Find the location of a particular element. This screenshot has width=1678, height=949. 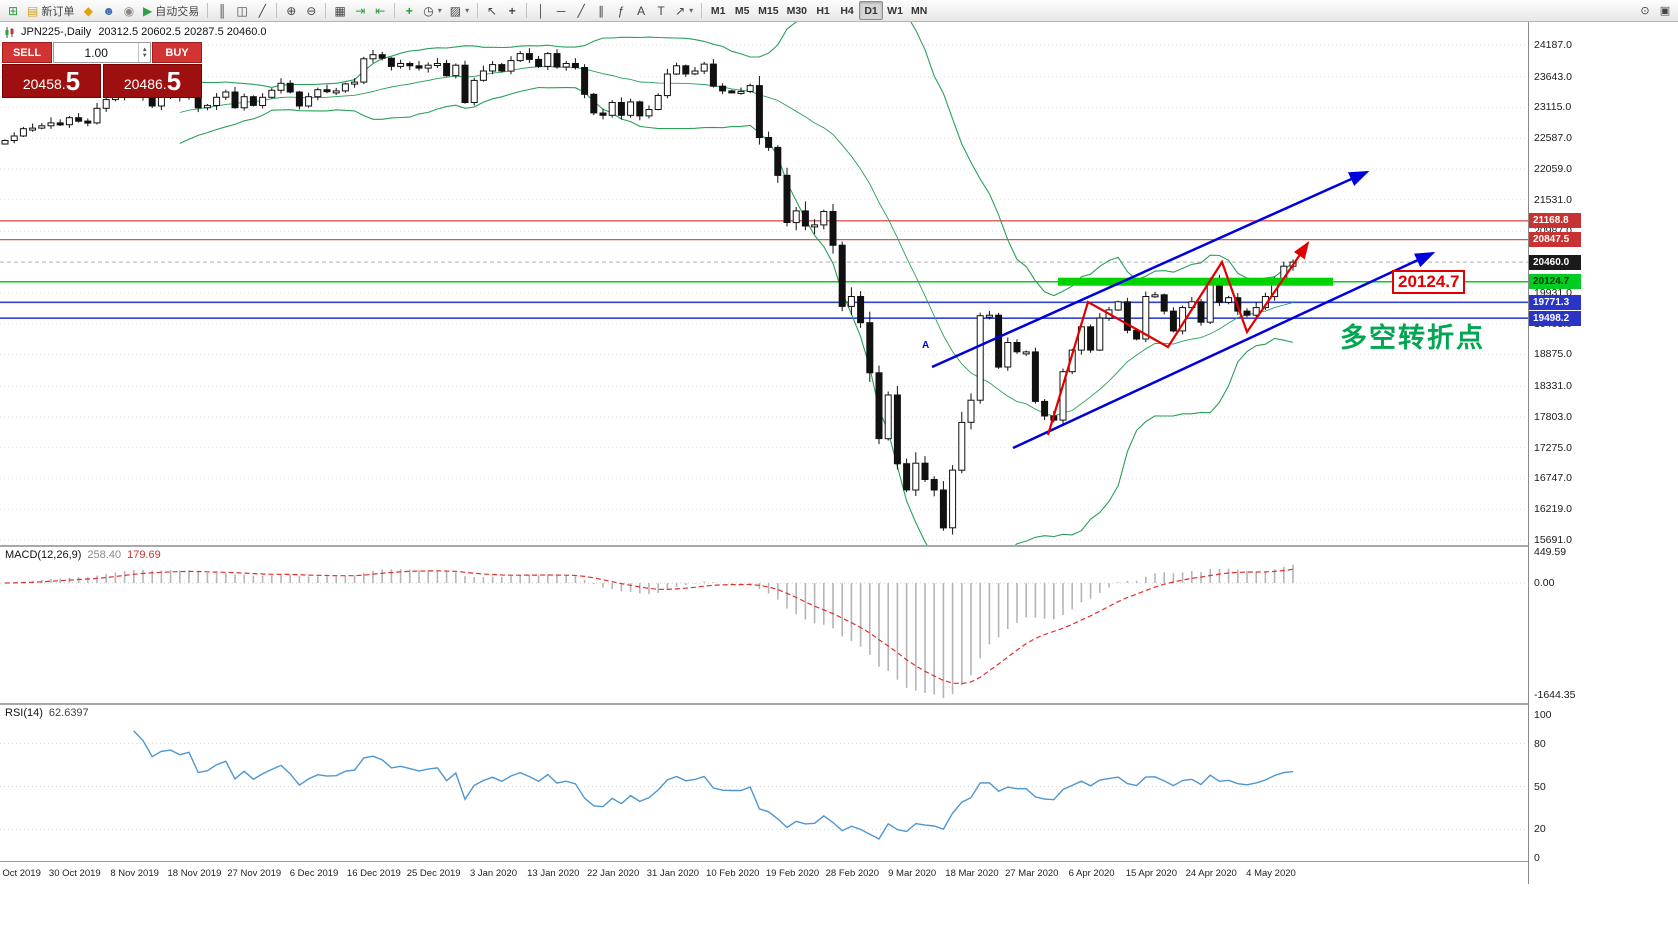

mql5-market-icon: ◆ is located at coordinates (88, 10).